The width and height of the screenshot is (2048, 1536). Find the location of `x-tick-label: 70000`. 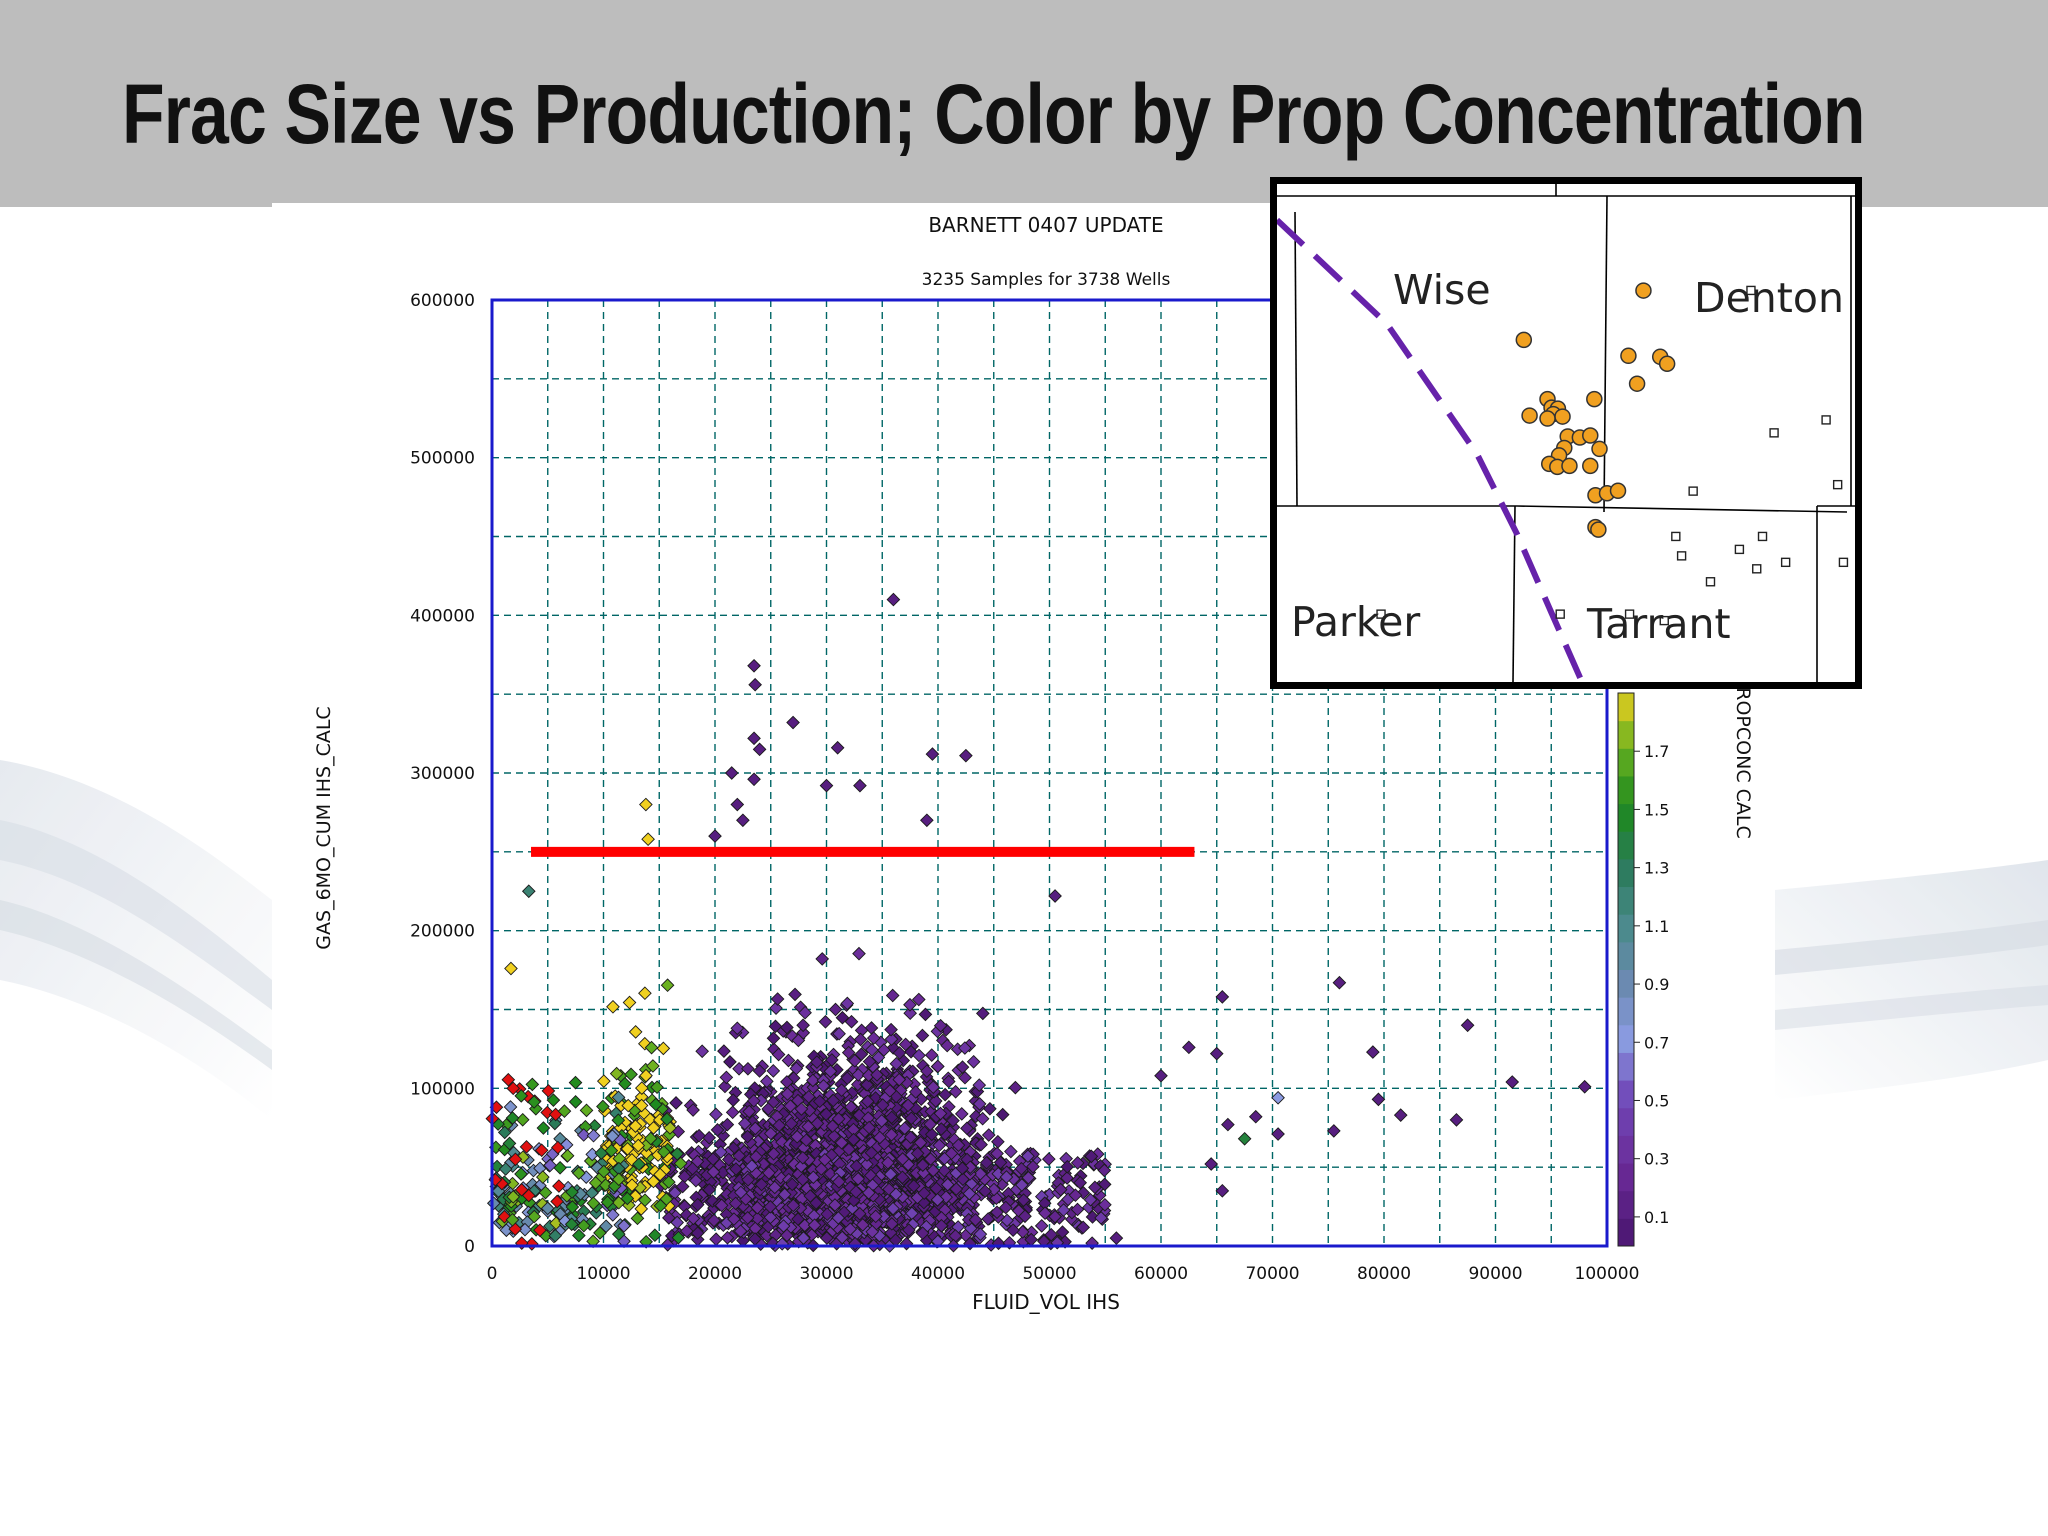

x-tick-label: 70000 is located at coordinates (1272, 1274).